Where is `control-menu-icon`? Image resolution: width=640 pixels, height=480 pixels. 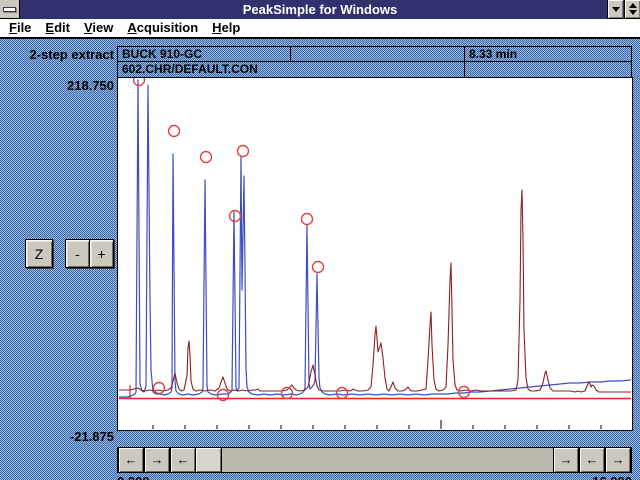 control-menu-icon is located at coordinates (9, 9).